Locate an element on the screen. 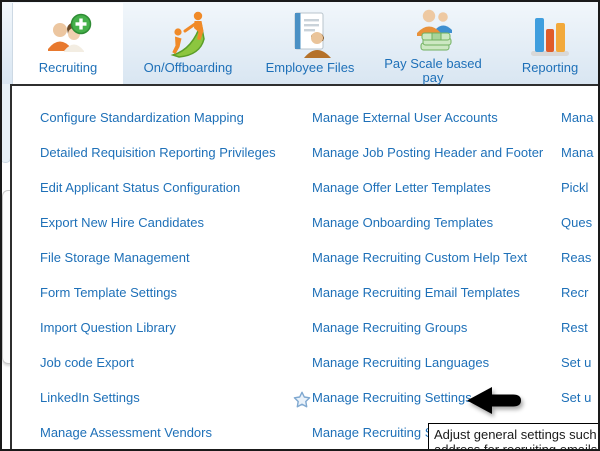 The height and width of the screenshot is (451, 600). tab-on-offboarding: On/Offboarding is located at coordinates (188, 43).